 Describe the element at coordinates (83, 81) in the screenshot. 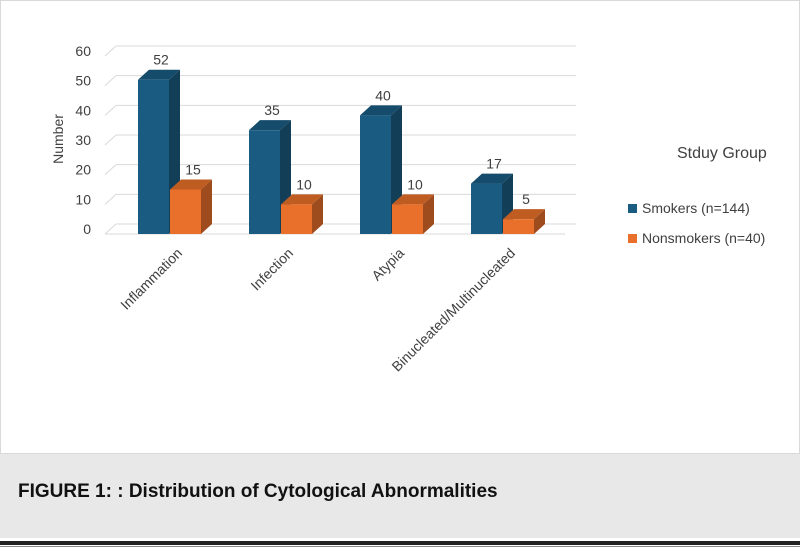

I see `y-tick-label: 50` at that location.